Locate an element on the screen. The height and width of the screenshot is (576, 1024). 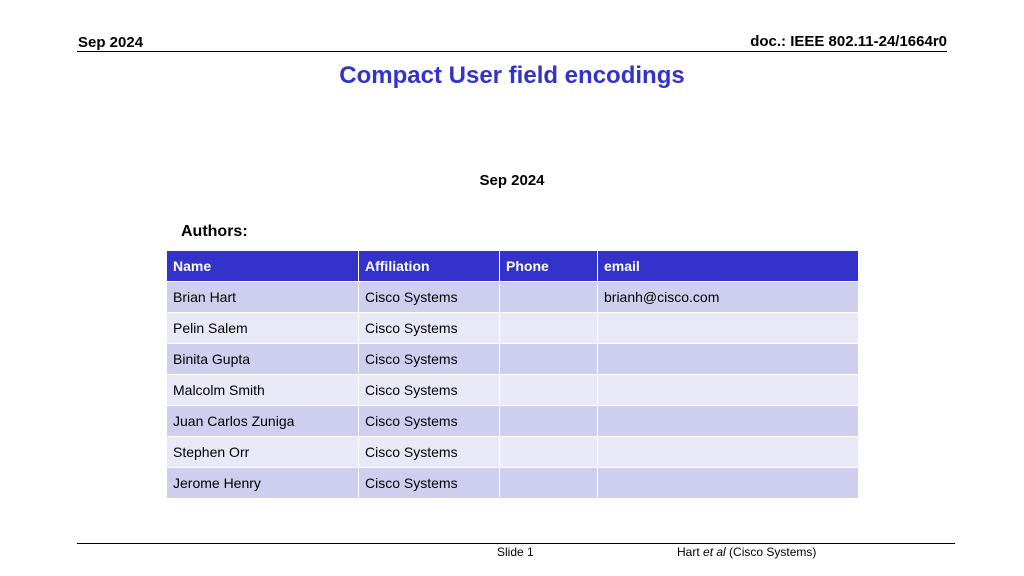
footer-author-org: (Cisco Systems) is located at coordinates (773, 552).